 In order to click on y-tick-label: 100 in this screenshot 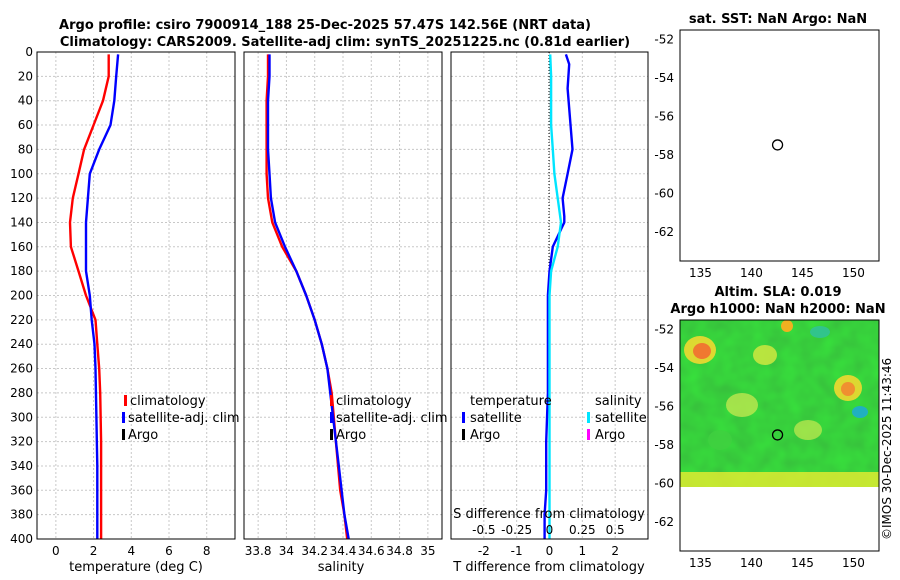, I will do `click(21, 174)`.